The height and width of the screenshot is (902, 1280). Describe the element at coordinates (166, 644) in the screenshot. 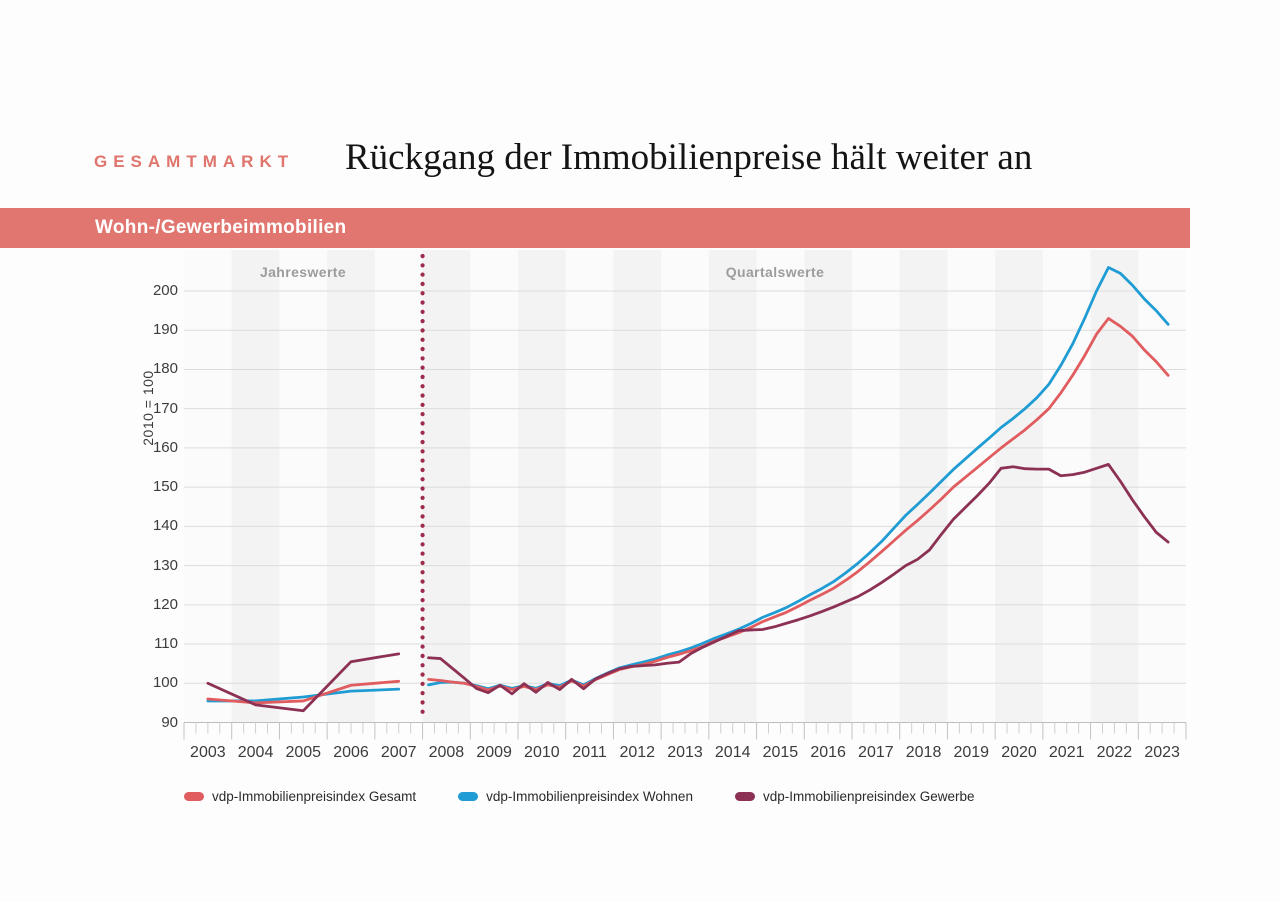

I see `y-tick-label: 110` at that location.